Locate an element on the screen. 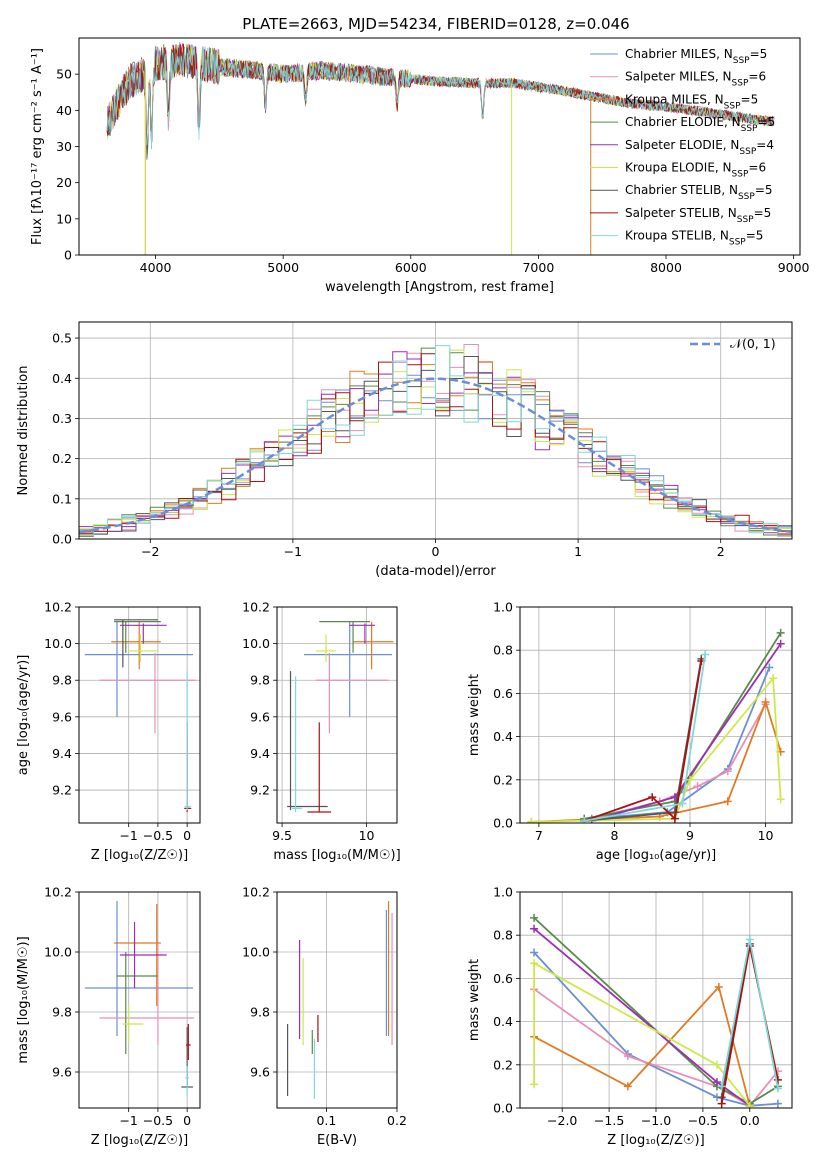 This screenshot has height=1170, width=819. normal-curve is located at coordinates (435, 455).